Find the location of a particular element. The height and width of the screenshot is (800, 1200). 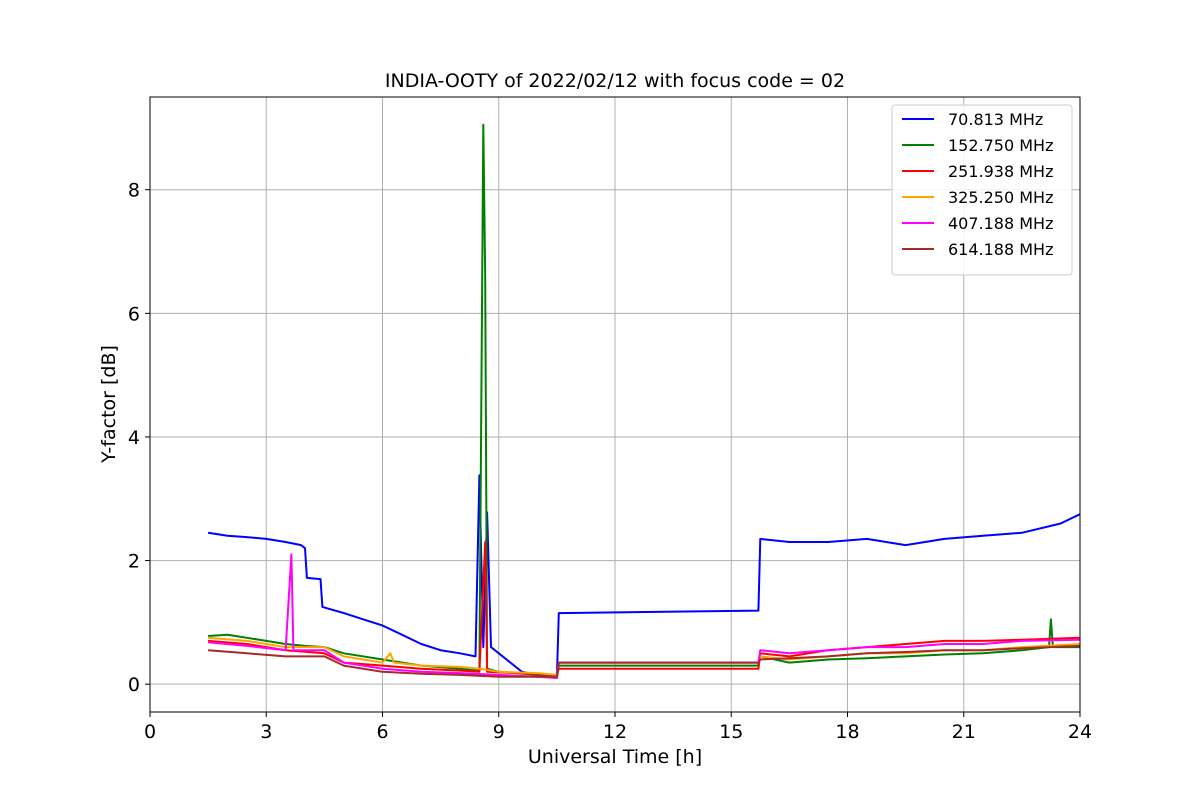

x-axis-label: Universal Time [h] is located at coordinates (615, 757).